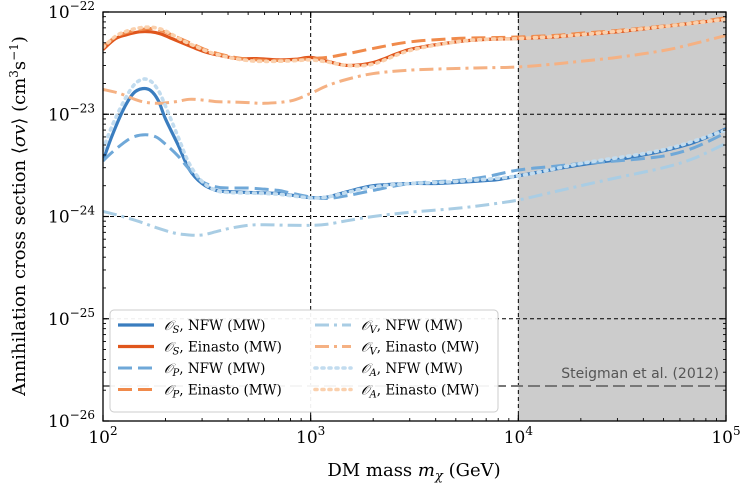 This screenshot has height=485, width=747. Describe the element at coordinates (71, 420) in the screenshot. I see `y-tick-label: 10−26` at that location.